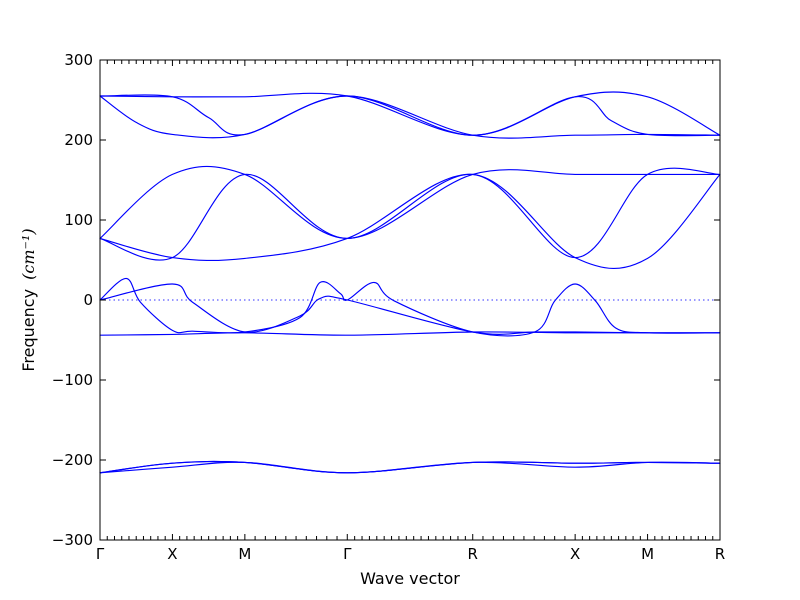 Image resolution: width=800 pixels, height=600 pixels. What do you see at coordinates (78, 60) in the screenshot?
I see `y-tick-label: 300` at bounding box center [78, 60].